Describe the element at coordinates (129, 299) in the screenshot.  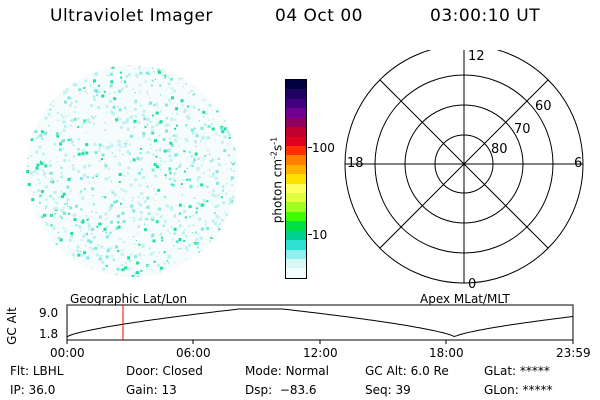
I see `orbit-left-title: Geographic Lat/Lon` at that location.